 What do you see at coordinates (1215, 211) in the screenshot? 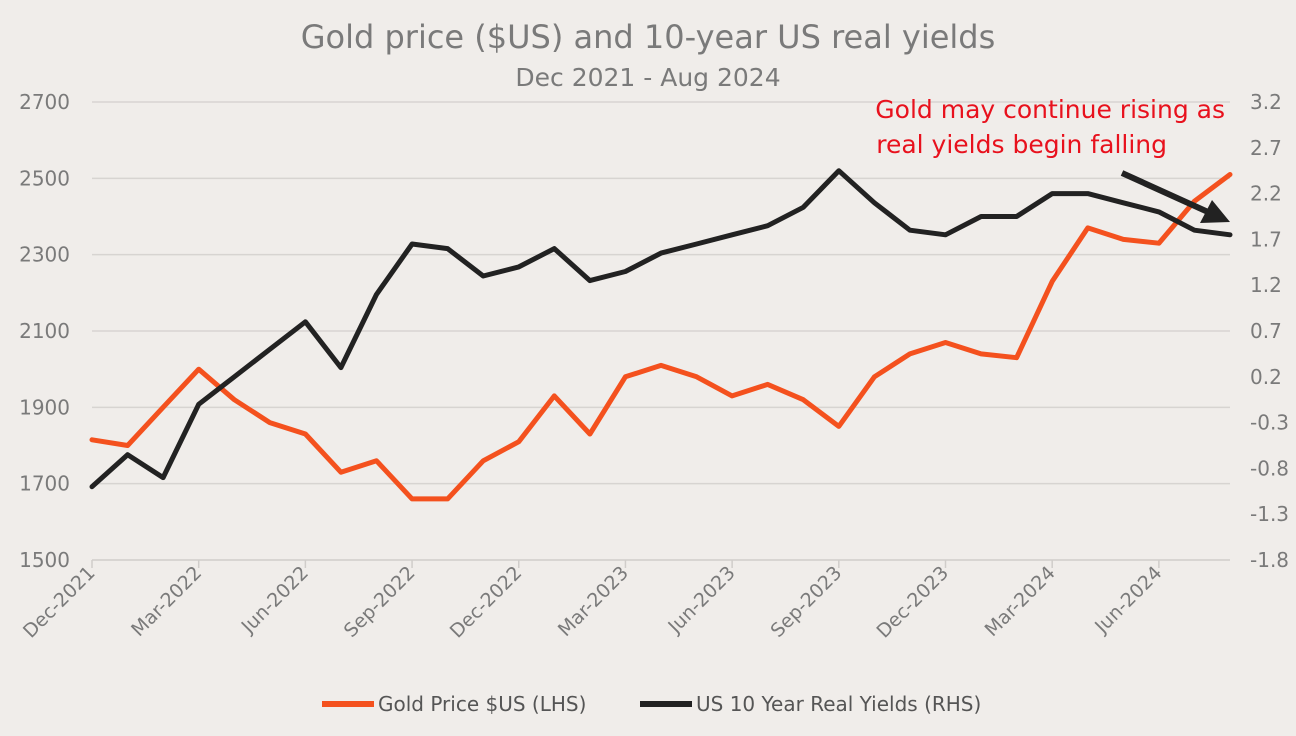
I see `annotation-arrow-head` at bounding box center [1215, 211].